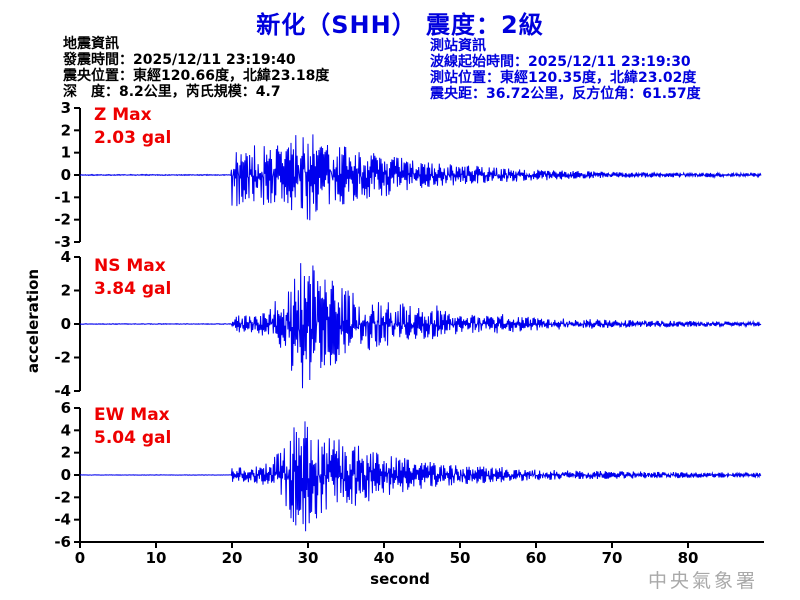 This screenshot has height=600, width=800. Describe the element at coordinates (62, 242) in the screenshot. I see `y-tick-label: -3` at that location.